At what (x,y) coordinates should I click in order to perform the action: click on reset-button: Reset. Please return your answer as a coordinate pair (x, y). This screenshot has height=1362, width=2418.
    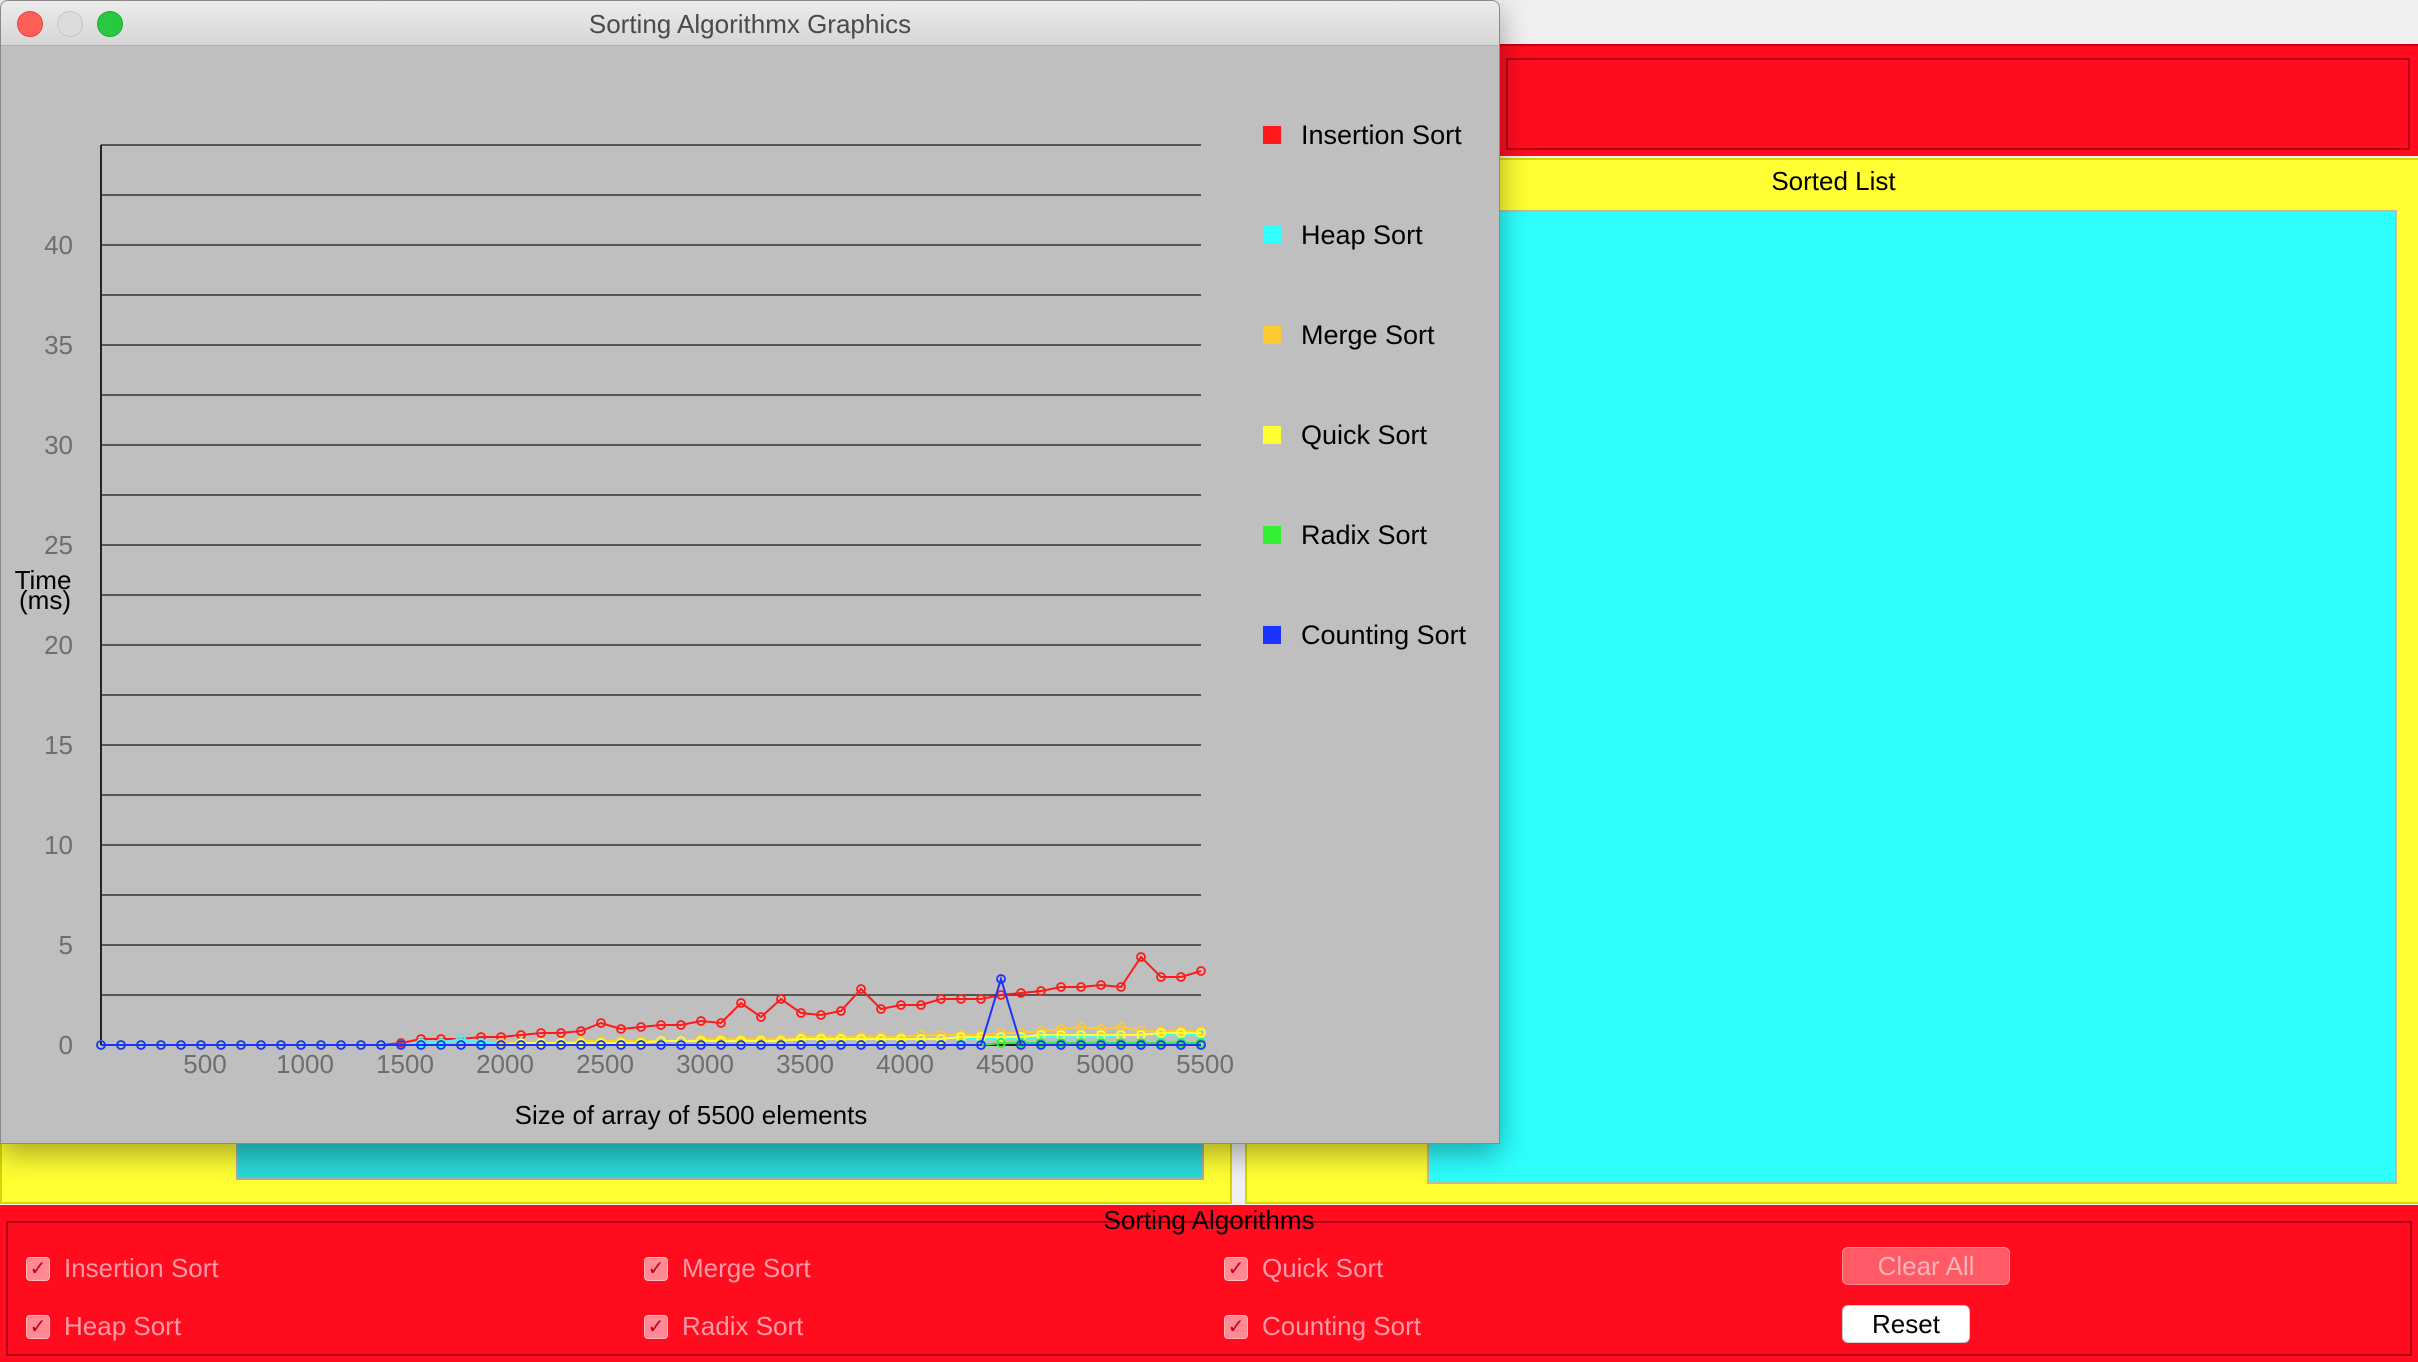
    Looking at the image, I should click on (1906, 1324).